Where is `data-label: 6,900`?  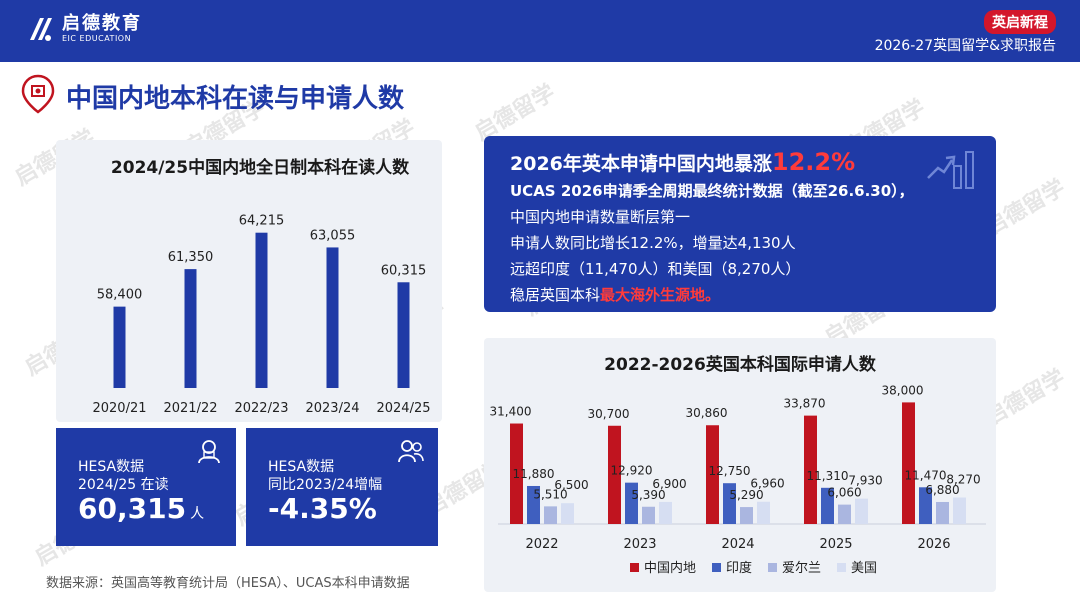 data-label: 6,900 is located at coordinates (669, 484).